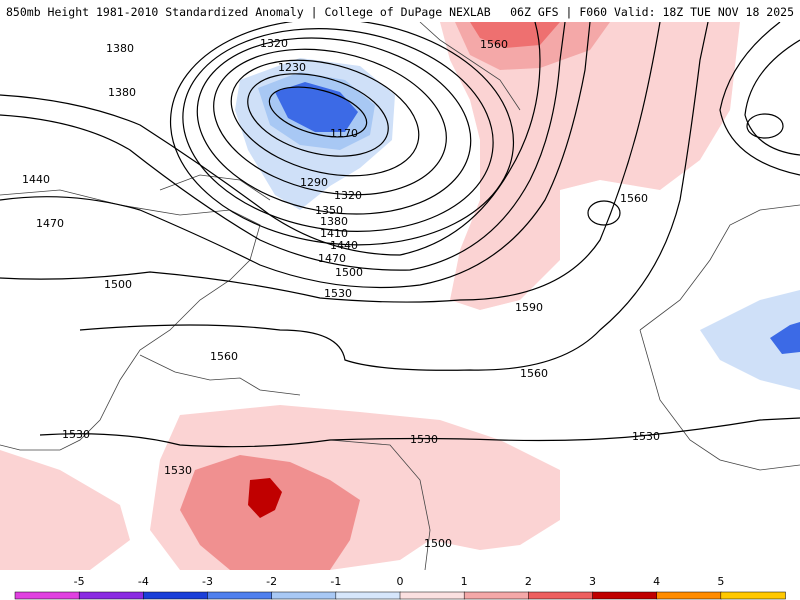 This screenshot has height=600, width=800. What do you see at coordinates (265, 498) in the screenshot?
I see `positive-anomaly-tropics-peak` at bounding box center [265, 498].